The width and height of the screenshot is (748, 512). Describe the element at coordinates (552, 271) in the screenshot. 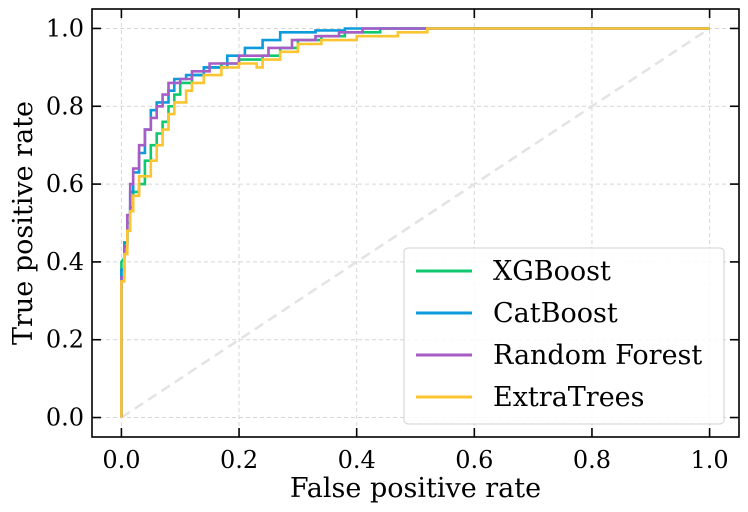

I see `legend-label-xgboost: XGBoost` at that location.